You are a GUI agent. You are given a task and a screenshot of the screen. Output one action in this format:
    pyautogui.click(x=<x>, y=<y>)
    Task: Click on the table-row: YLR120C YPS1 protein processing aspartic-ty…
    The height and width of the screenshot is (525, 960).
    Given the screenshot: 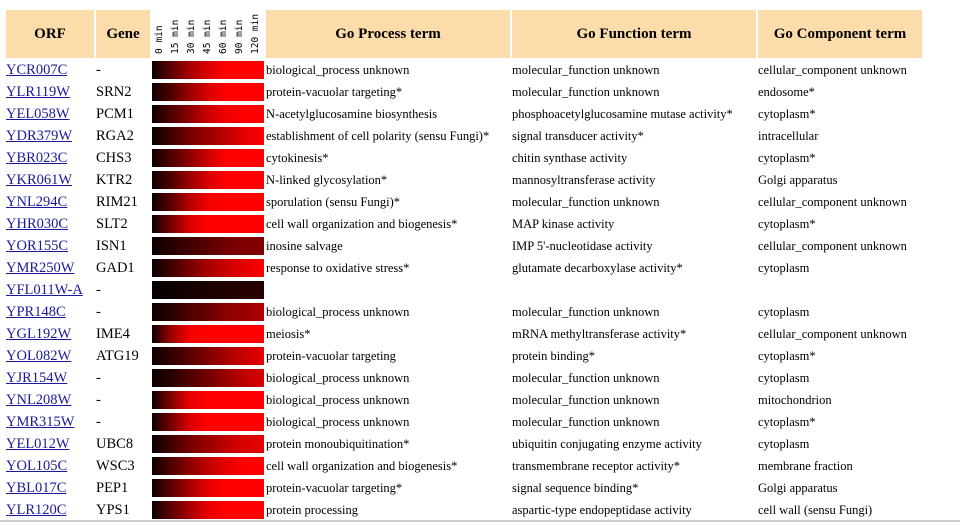 What is the action you would take?
    pyautogui.click(x=464, y=510)
    